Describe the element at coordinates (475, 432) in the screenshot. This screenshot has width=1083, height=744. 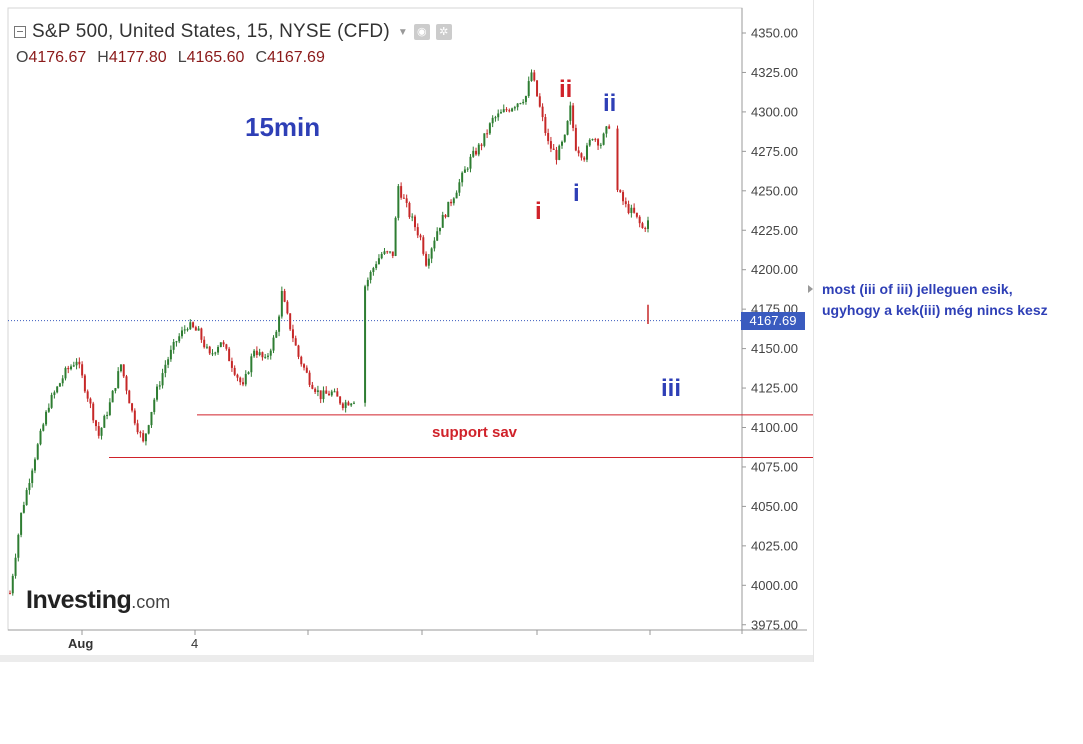
I see `support-zone-label: support sav` at that location.